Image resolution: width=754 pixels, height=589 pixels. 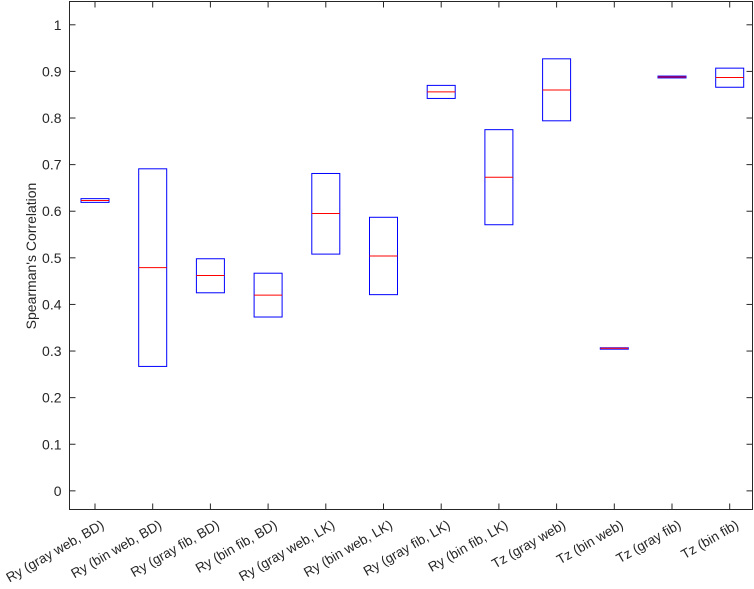 What do you see at coordinates (52, 118) in the screenshot?
I see `y-tick-label: 0.8` at bounding box center [52, 118].